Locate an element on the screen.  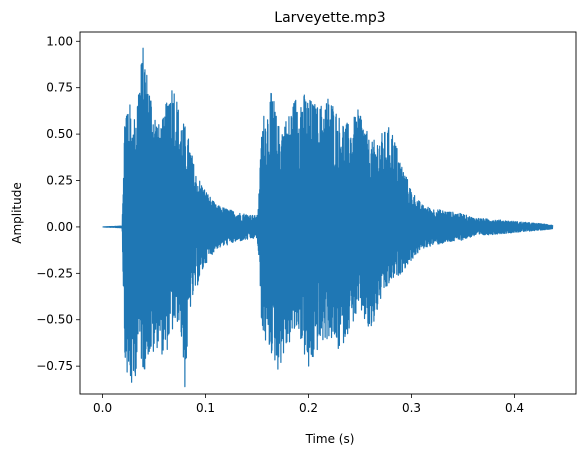
y-tick-label: 1.00 is located at coordinates (59, 41).